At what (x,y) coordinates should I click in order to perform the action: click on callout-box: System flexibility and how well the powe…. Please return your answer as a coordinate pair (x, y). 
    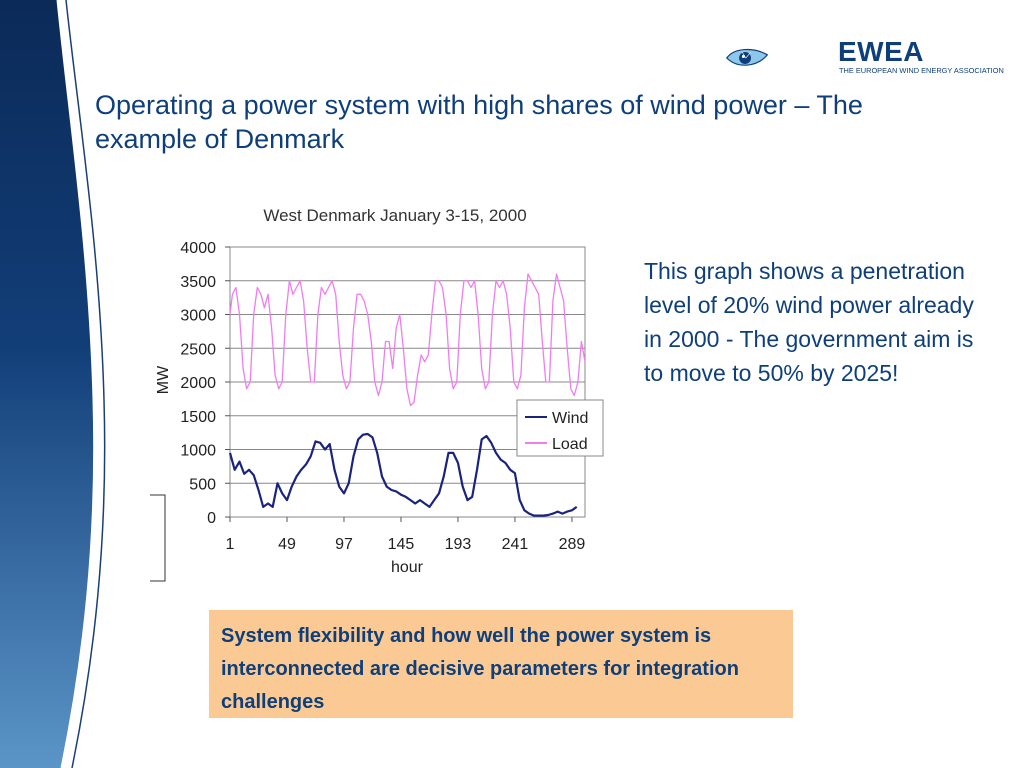
    Looking at the image, I should click on (501, 664).